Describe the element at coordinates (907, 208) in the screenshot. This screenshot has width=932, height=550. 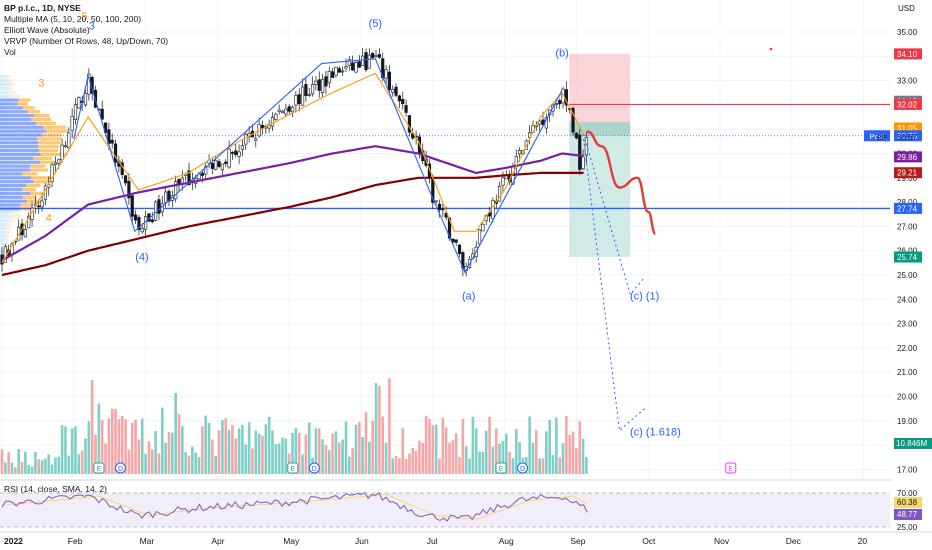
I see `price-badge-text: 27.74` at that location.